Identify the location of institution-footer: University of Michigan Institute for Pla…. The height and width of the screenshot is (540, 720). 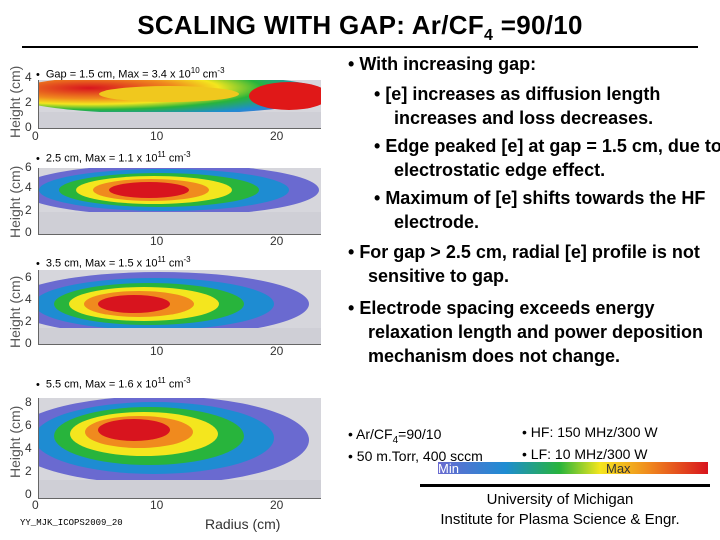
(560, 510).